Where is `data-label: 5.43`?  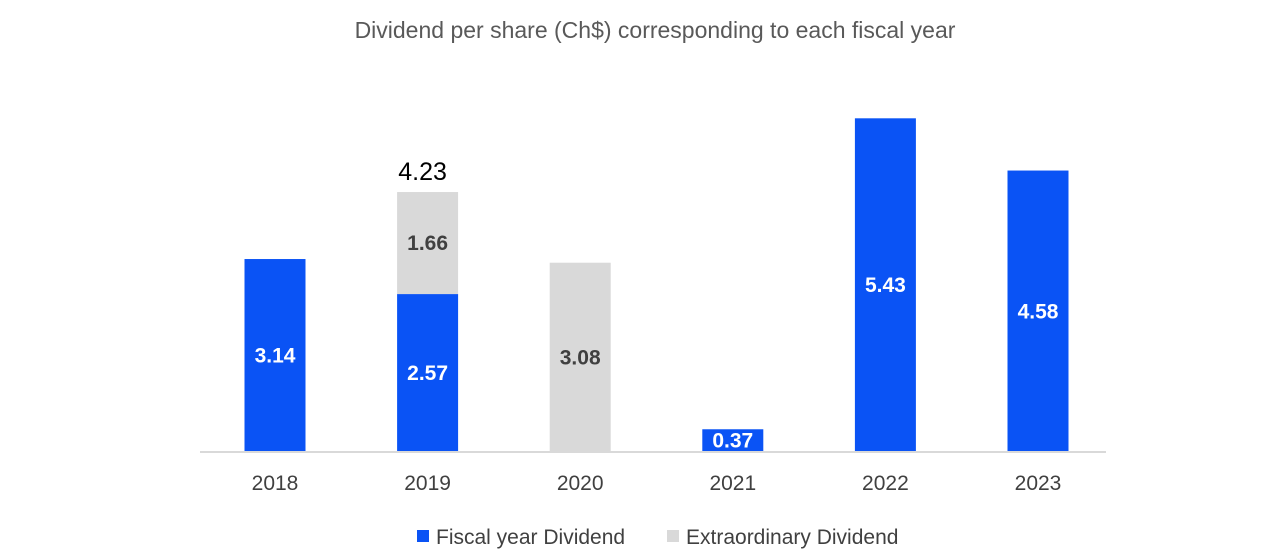 data-label: 5.43 is located at coordinates (885, 285).